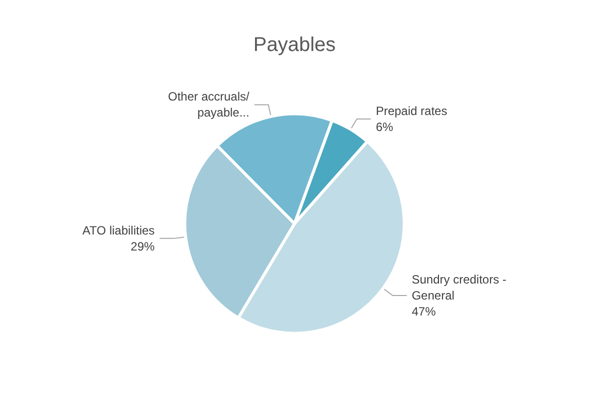 The image size is (589, 401). What do you see at coordinates (118, 230) in the screenshot?
I see `slice-label: ATO liabilities` at bounding box center [118, 230].